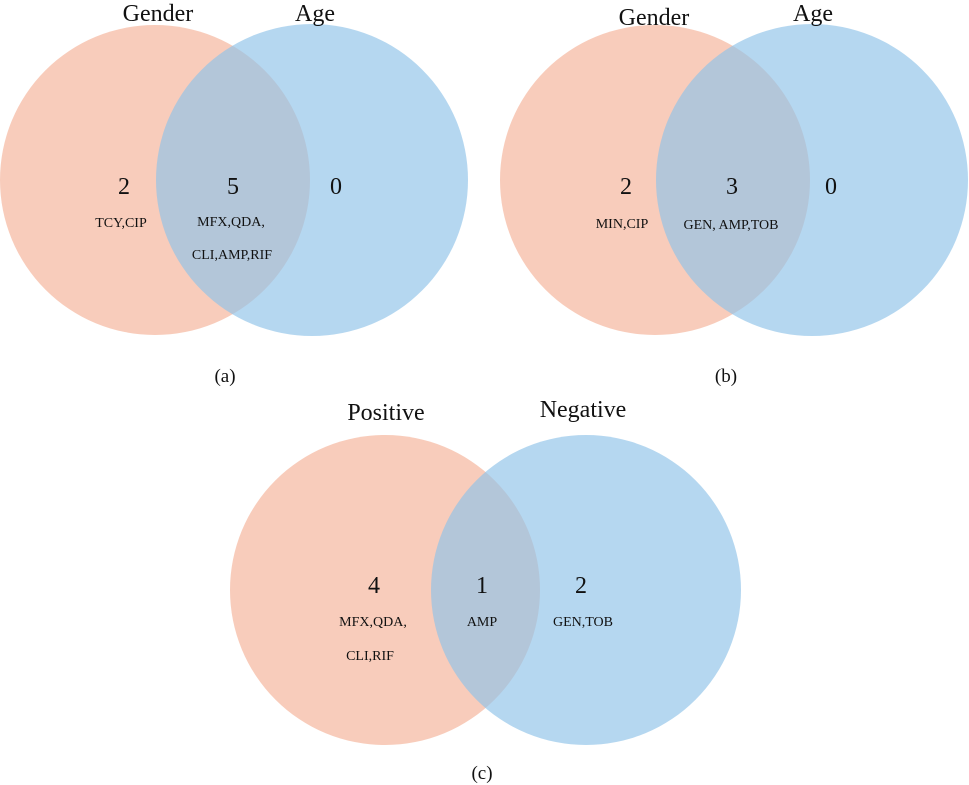 This screenshot has width=969, height=785. I want to click on intersection-count: 5, so click(233, 187).